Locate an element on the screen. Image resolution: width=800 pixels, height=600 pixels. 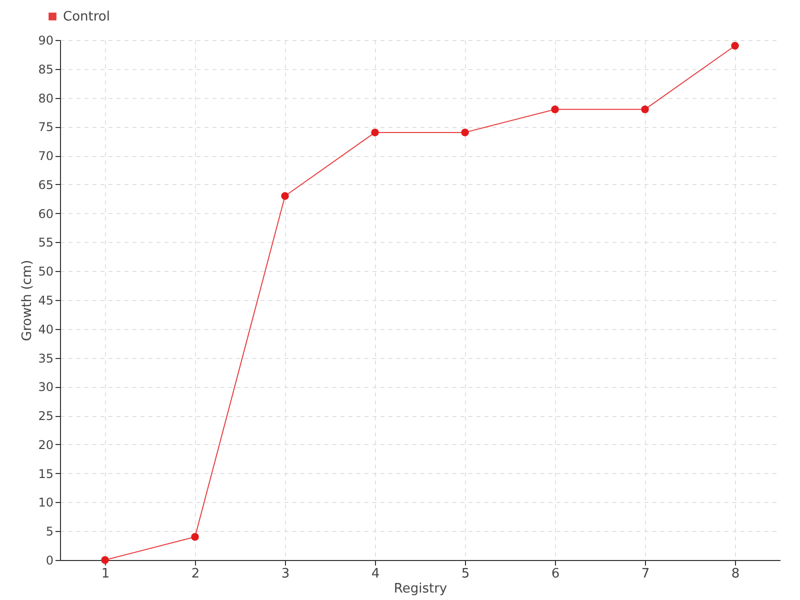
y-tick-label: 15 is located at coordinates (46, 473).